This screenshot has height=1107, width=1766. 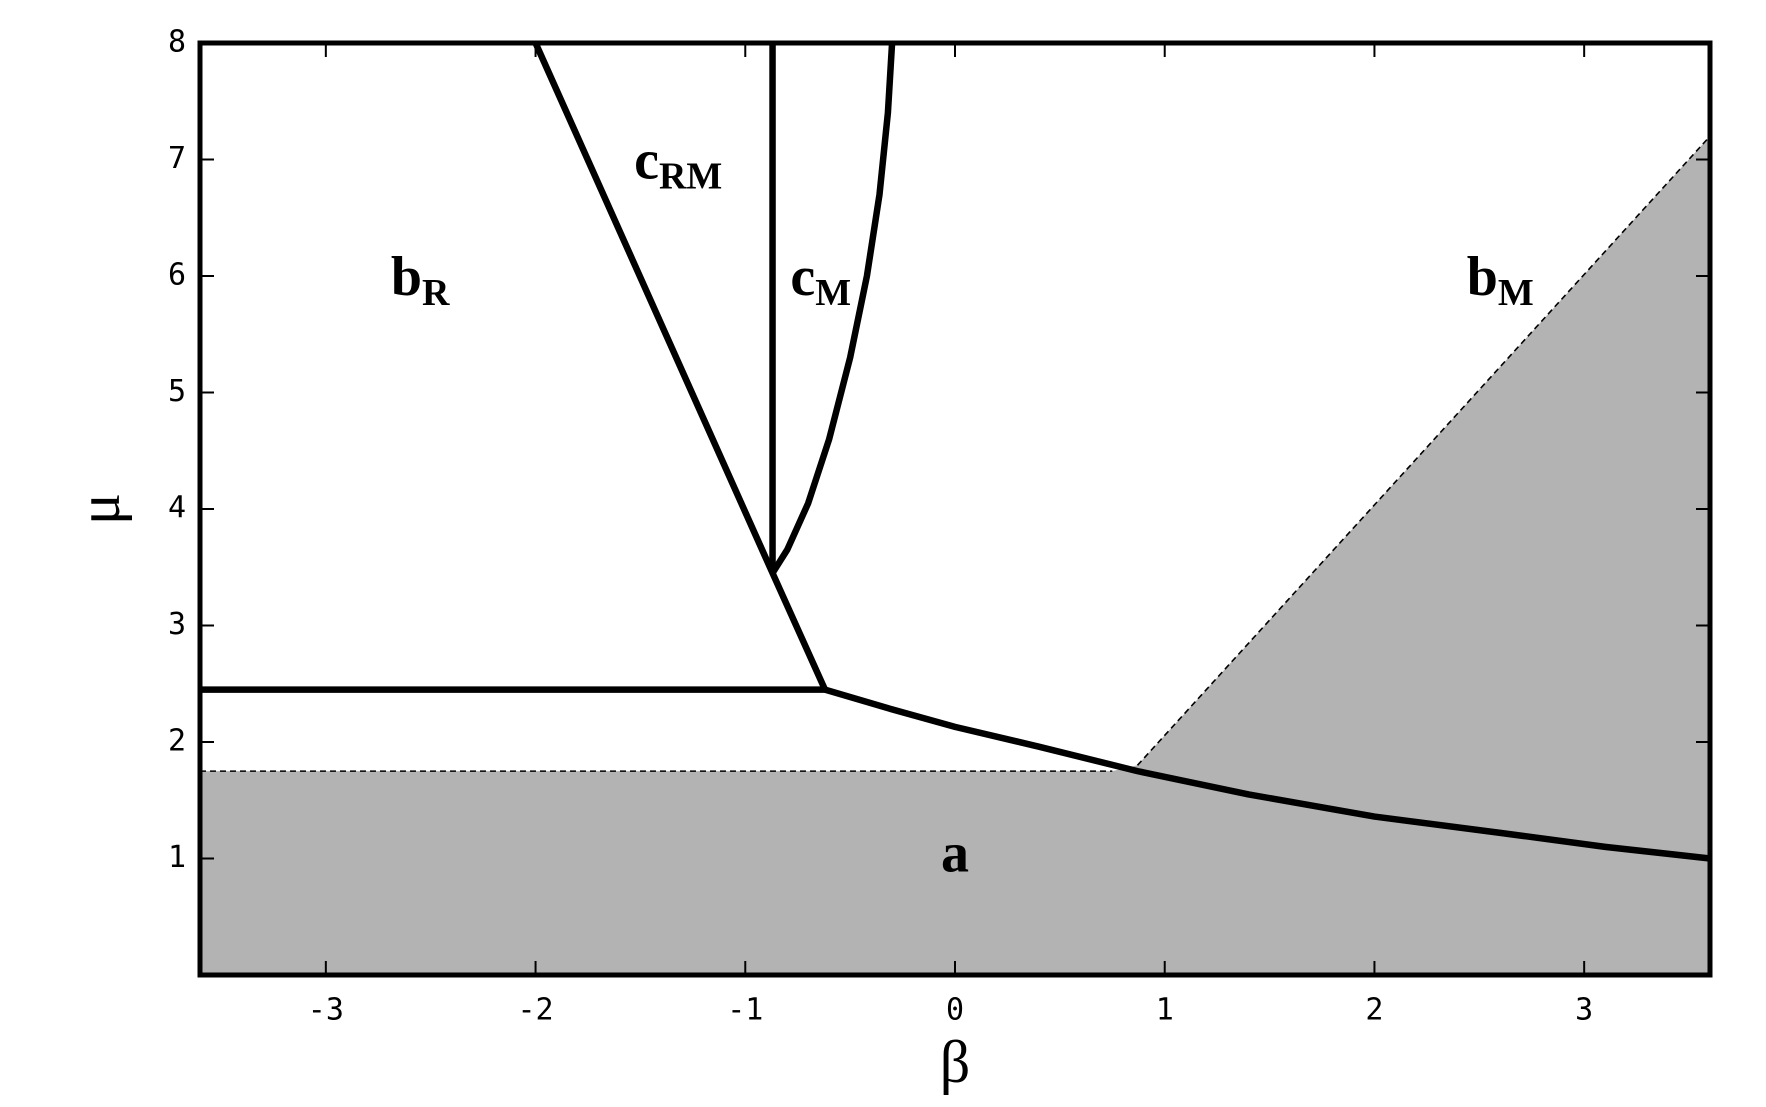 I want to click on x-tick-label: -2, so click(x=535, y=1010).